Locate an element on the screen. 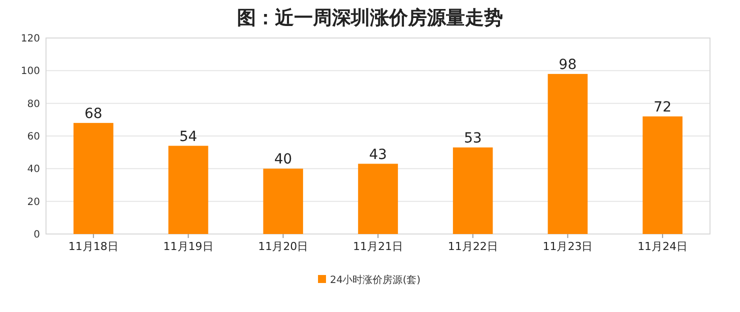 This screenshot has height=312, width=740. data-label: 53 is located at coordinates (473, 138).